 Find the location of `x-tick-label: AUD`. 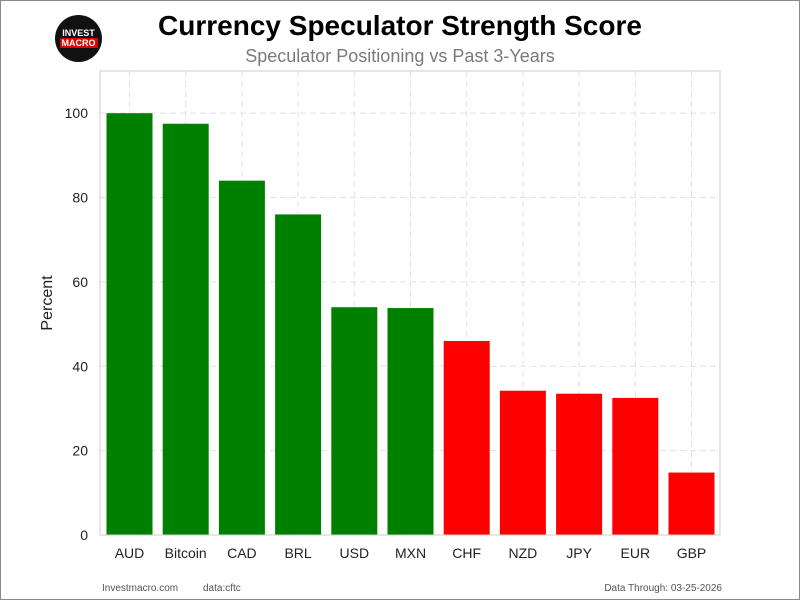

x-tick-label: AUD is located at coordinates (130, 553).